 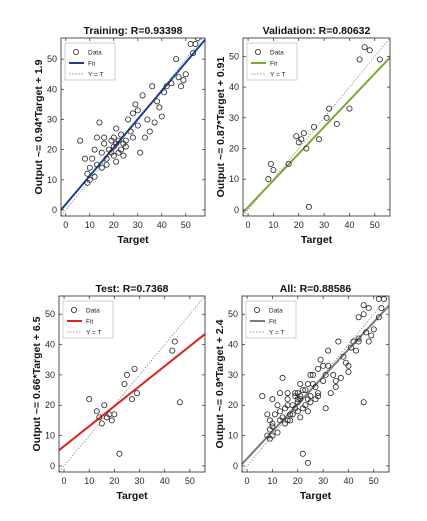 I want to click on identity-line, so click(x=132, y=384).